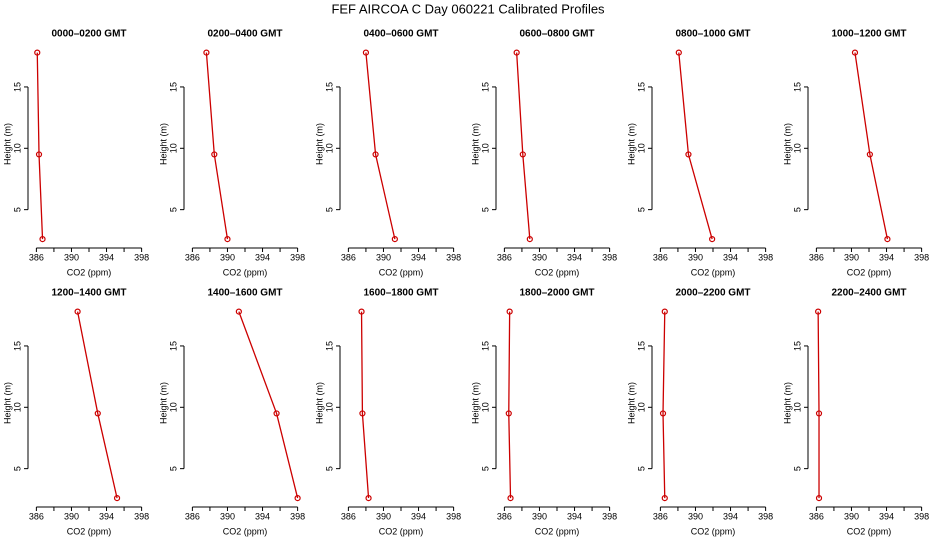 The width and height of the screenshot is (936, 540). What do you see at coordinates (712, 34) in the screenshot?
I see `panel-title: 0800–1000 GMT` at bounding box center [712, 34].